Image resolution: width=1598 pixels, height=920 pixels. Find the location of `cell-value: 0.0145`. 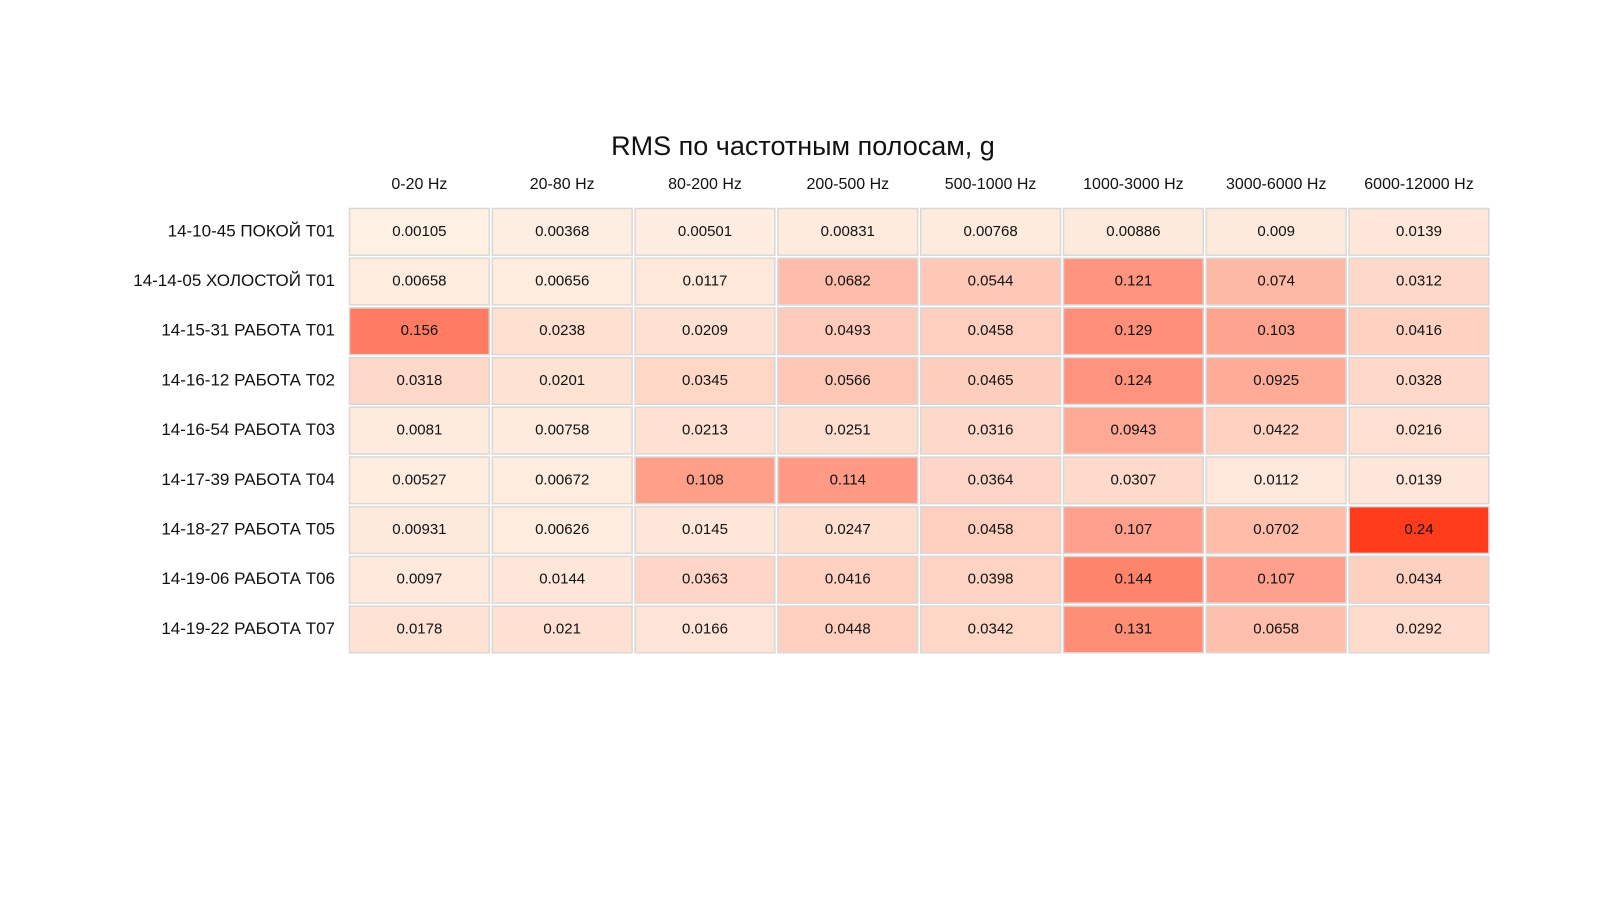

cell-value: 0.0145 is located at coordinates (705, 529).